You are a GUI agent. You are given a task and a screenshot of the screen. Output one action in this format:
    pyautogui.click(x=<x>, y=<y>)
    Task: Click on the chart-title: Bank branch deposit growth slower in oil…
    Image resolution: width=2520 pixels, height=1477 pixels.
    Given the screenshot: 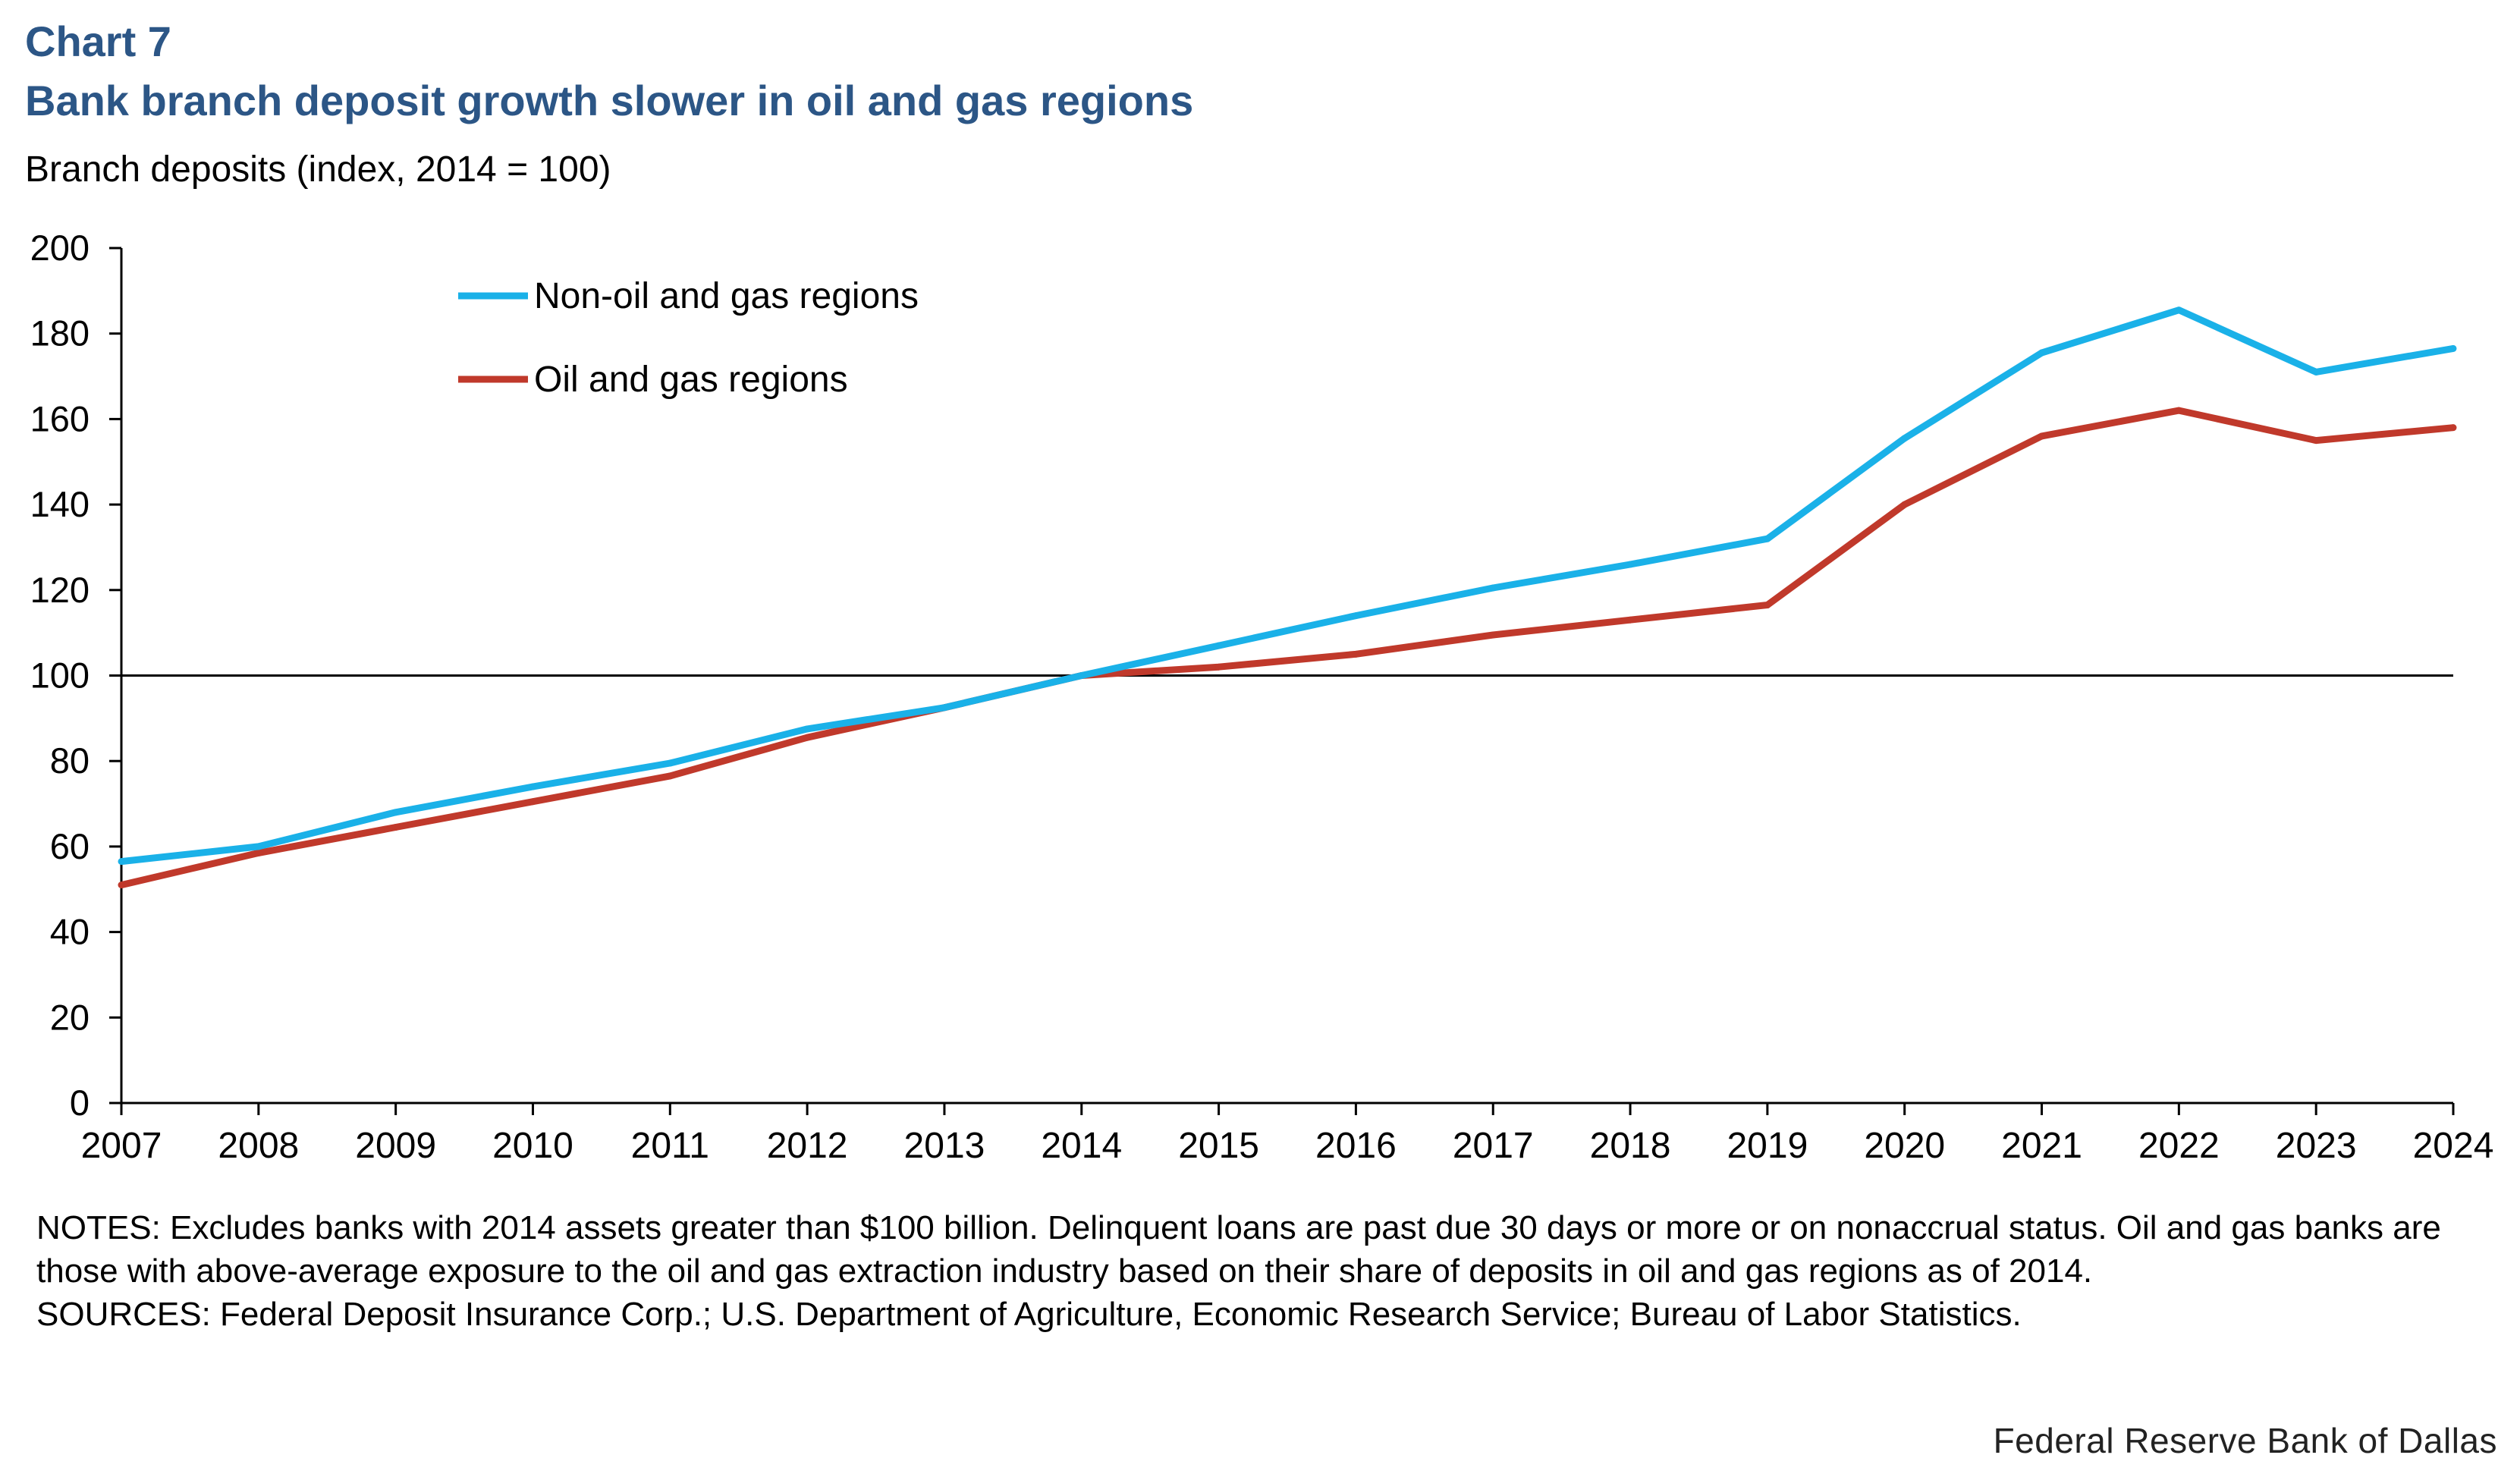 What is the action you would take?
    pyautogui.click(x=609, y=101)
    